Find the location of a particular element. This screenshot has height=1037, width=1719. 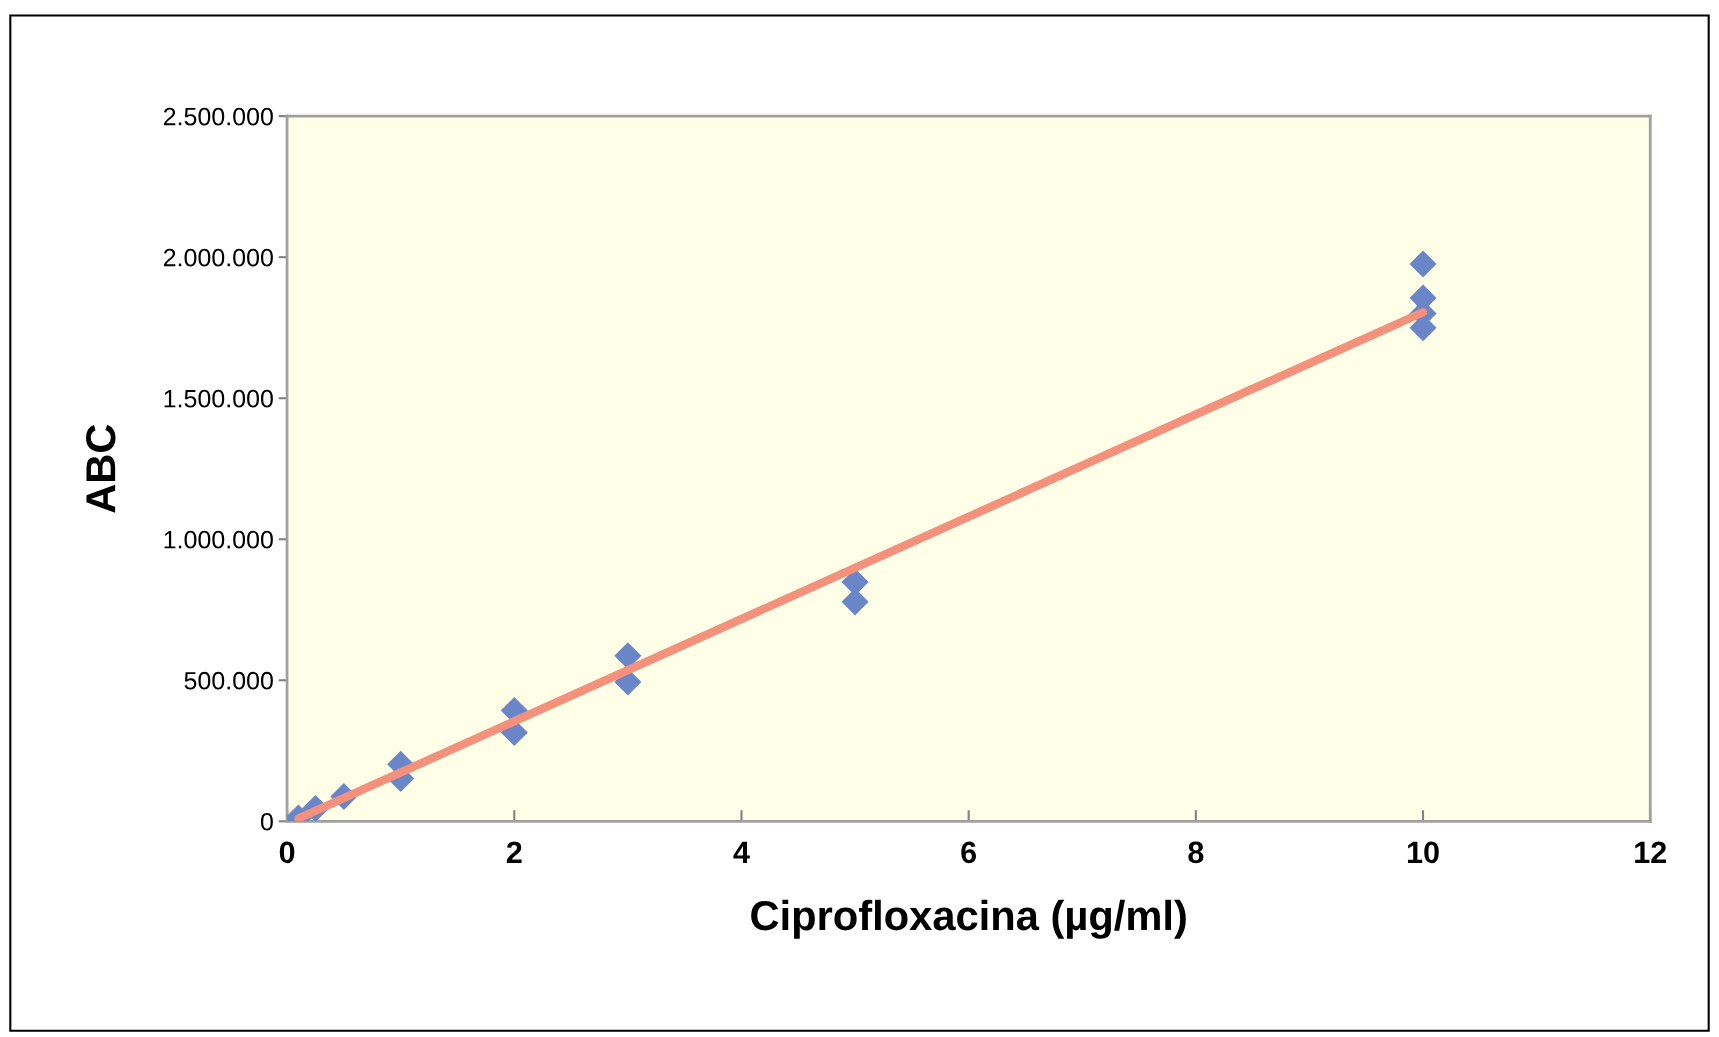

y-axis-title: ABC is located at coordinates (101, 468).